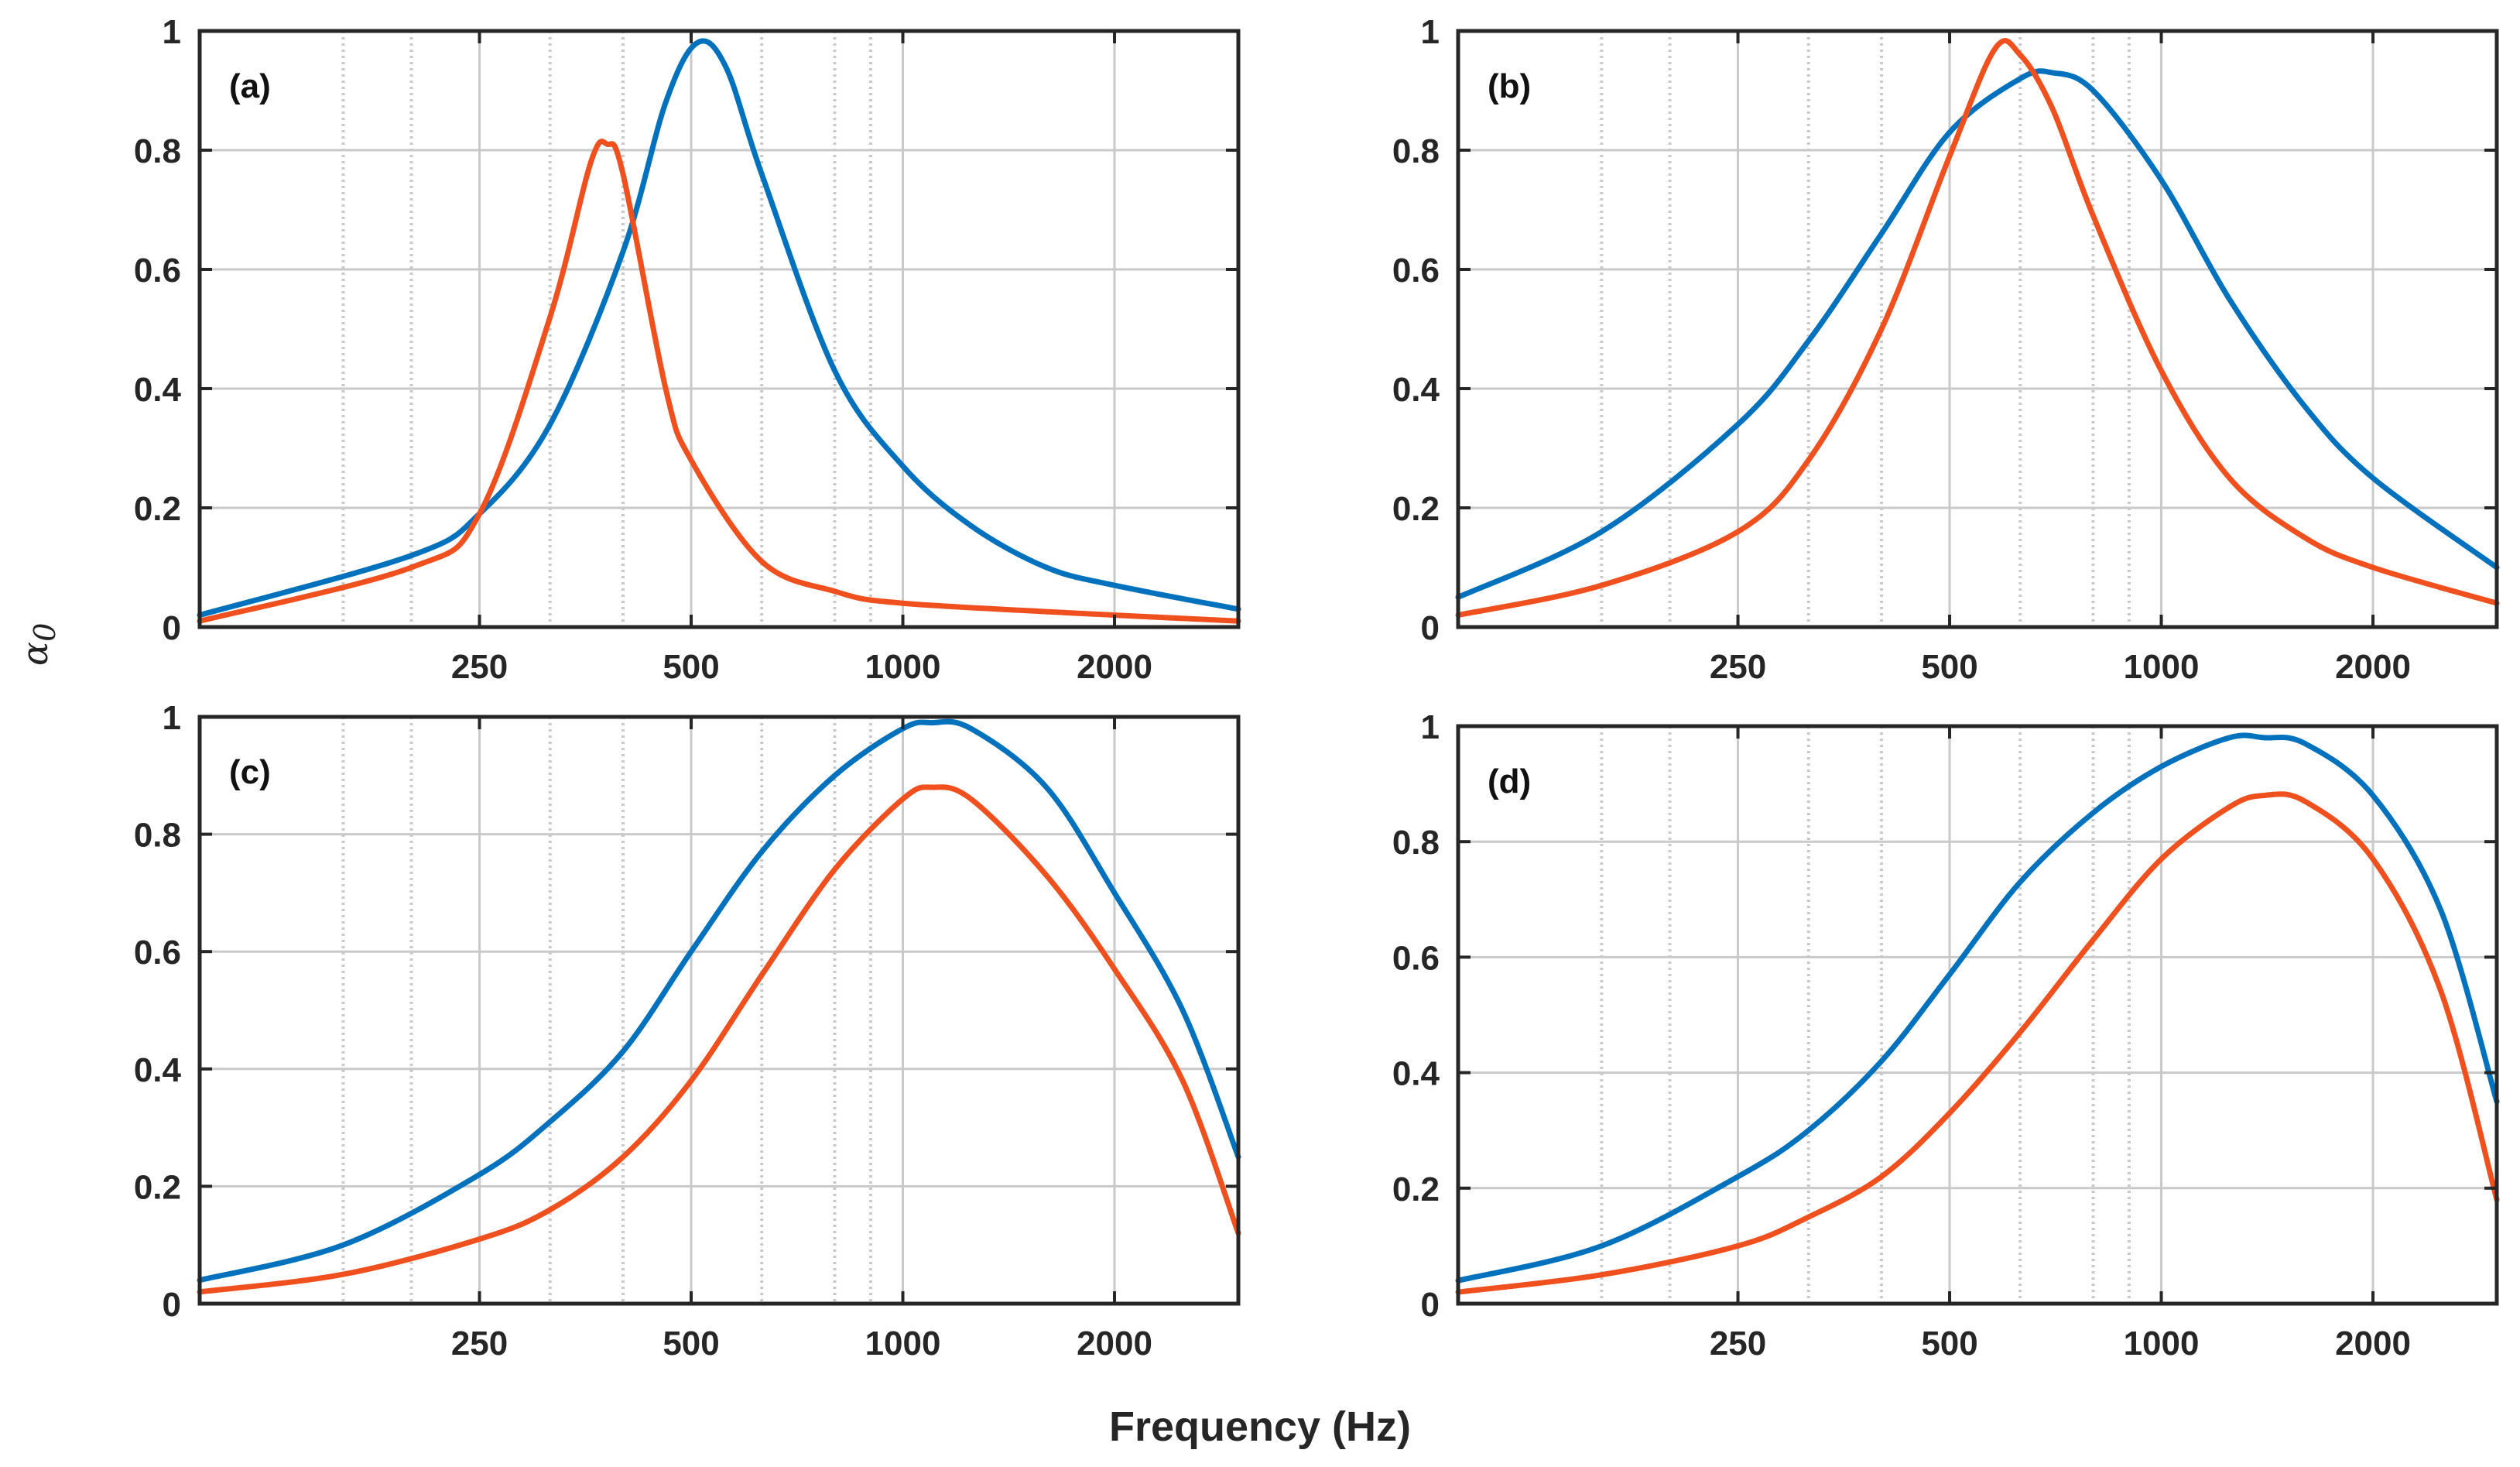 The width and height of the screenshot is (2520, 1467). I want to click on panel-label: (c), so click(250, 772).